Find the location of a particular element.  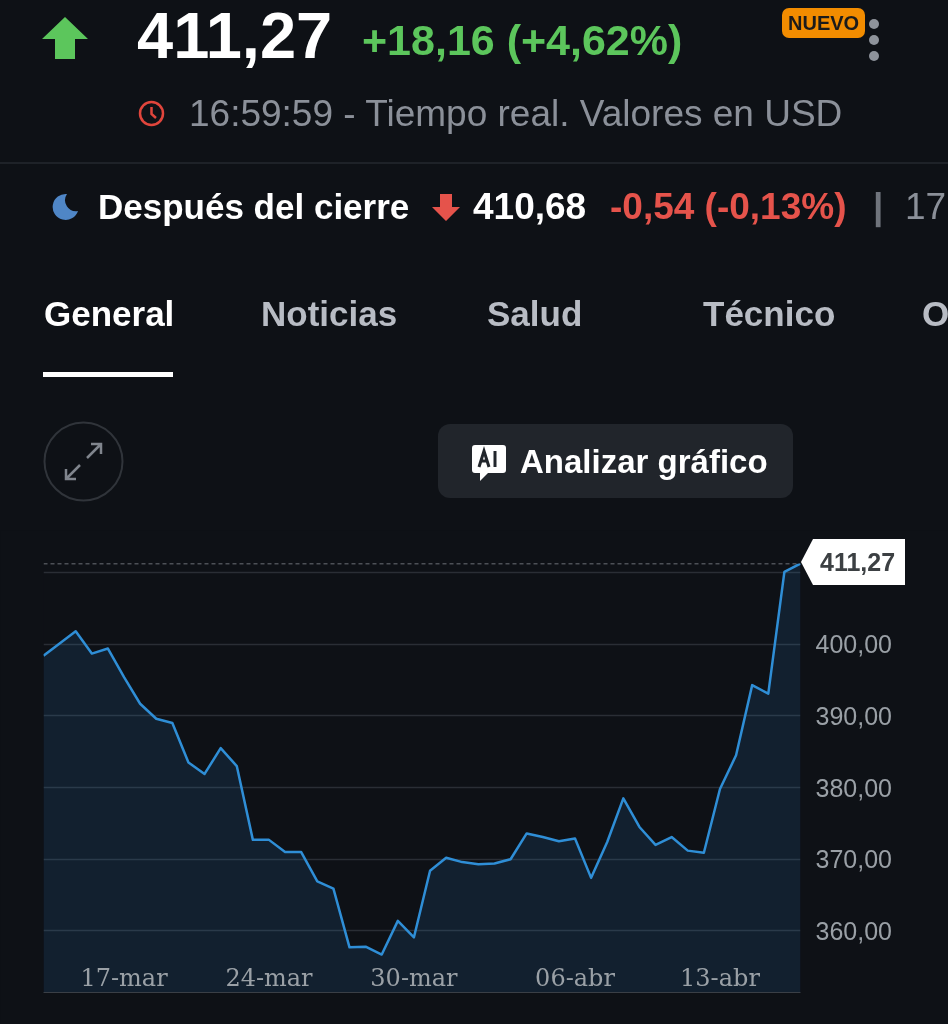

text: Después del cierre is located at coordinates (254, 206).